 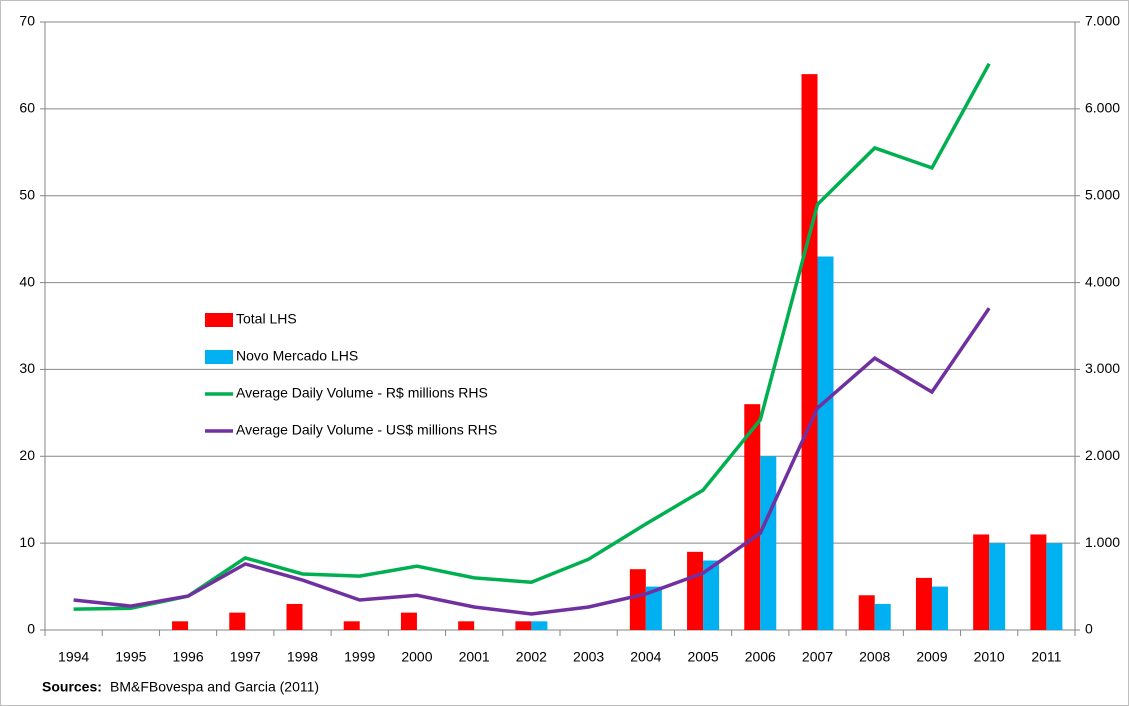 What do you see at coordinates (1102, 368) in the screenshot?
I see `y2-tick-label: 3.000` at bounding box center [1102, 368].